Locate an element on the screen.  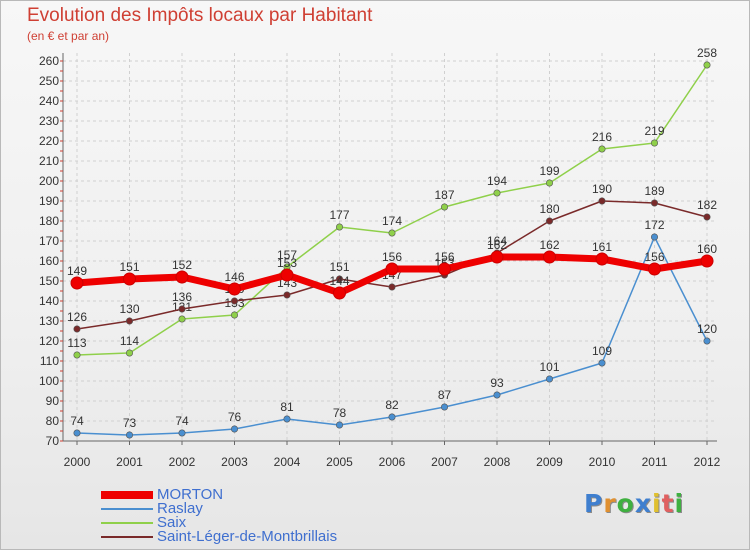
chart-subtitle: (en € et par an) is located at coordinates (68, 36).